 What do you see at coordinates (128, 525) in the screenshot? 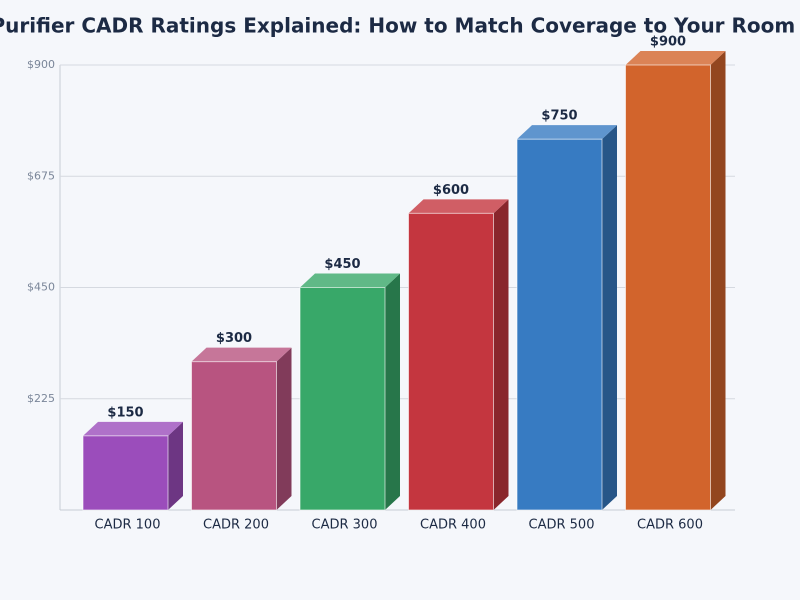
I see `x-tick-label: CADR 100` at bounding box center [128, 525].